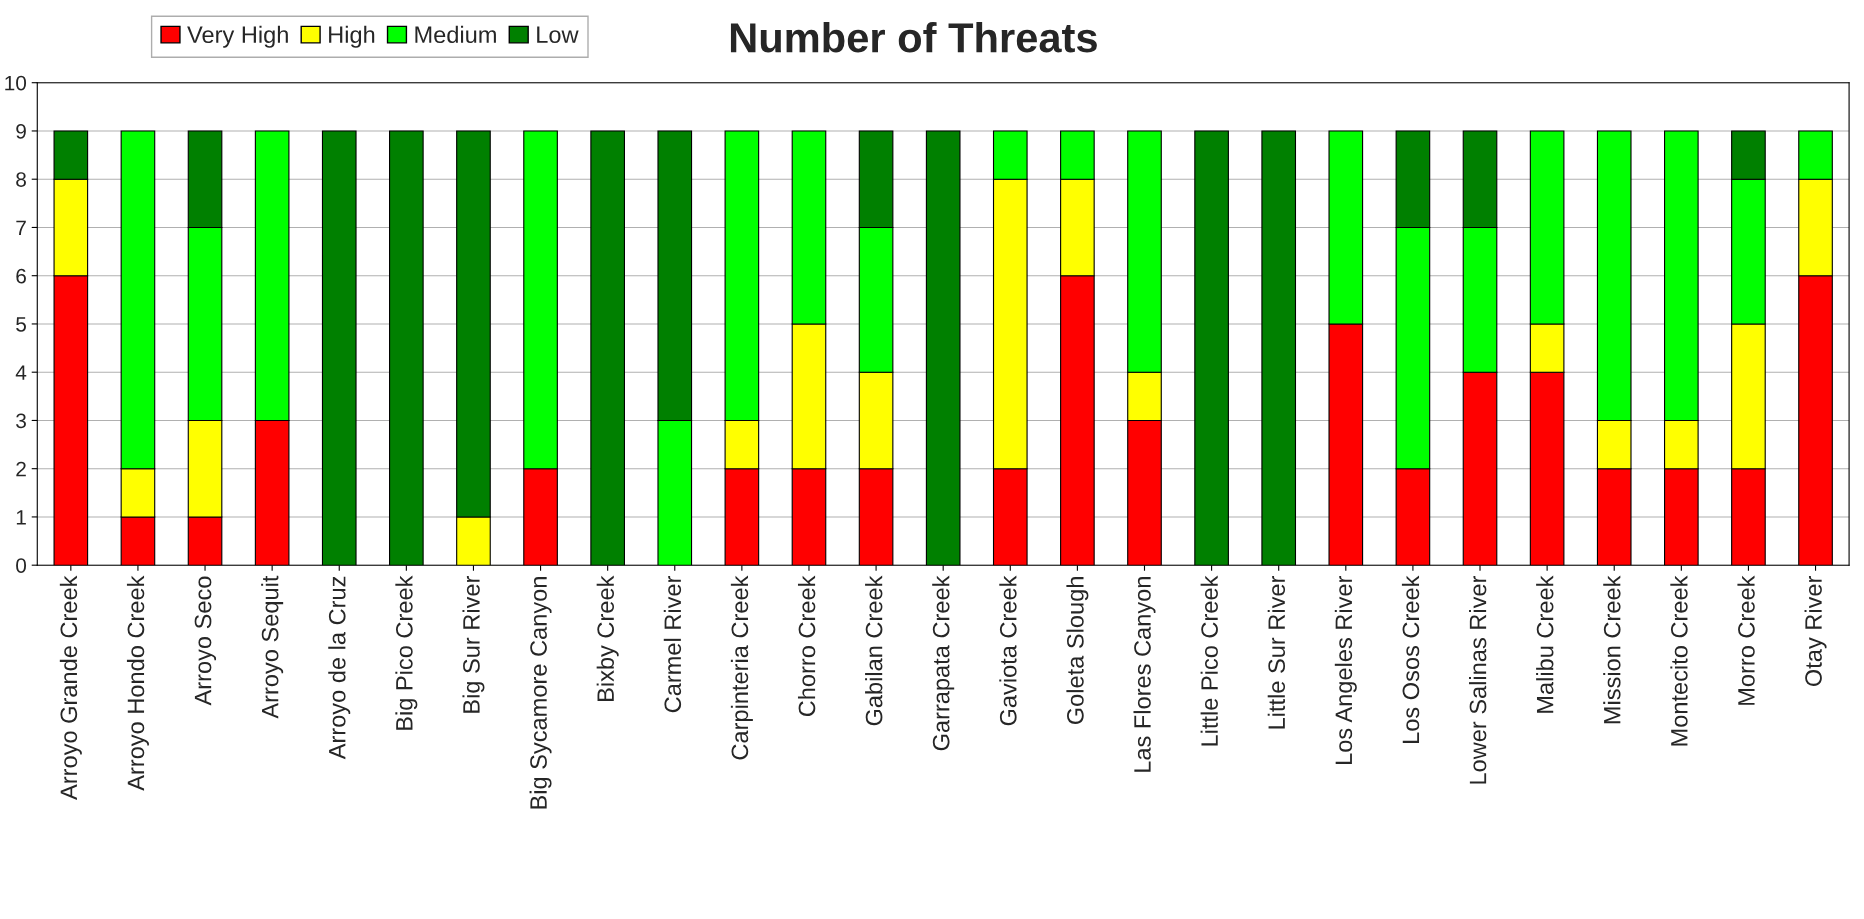 The height and width of the screenshot is (919, 1864). I want to click on x-tick-label: Big Sycamore Canyon, so click(540, 693).